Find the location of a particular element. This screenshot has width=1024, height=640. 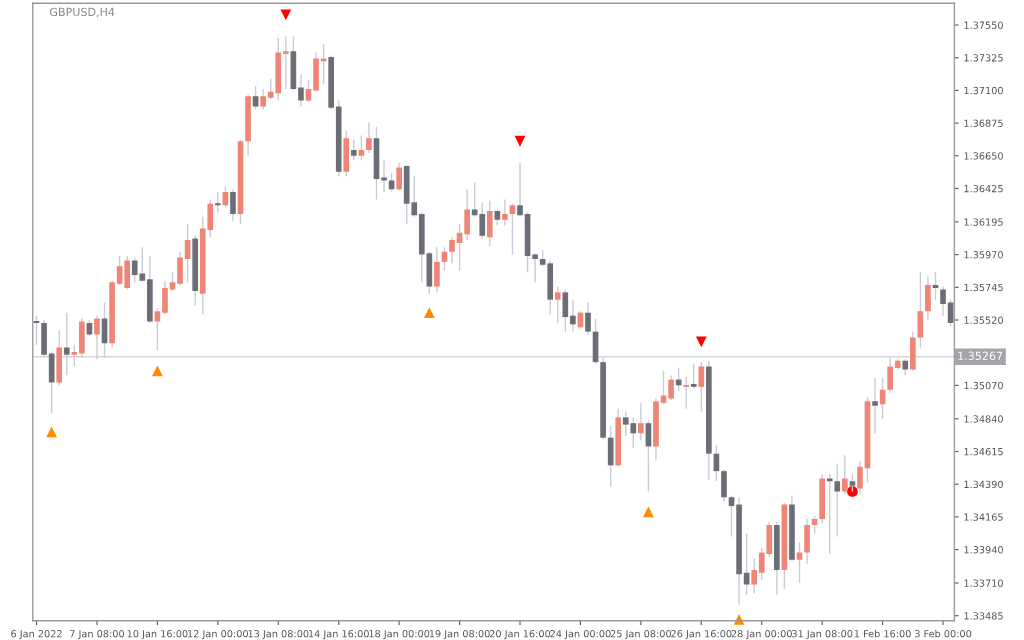

x-tick-label: 1 Feb 16:00 is located at coordinates (882, 633).